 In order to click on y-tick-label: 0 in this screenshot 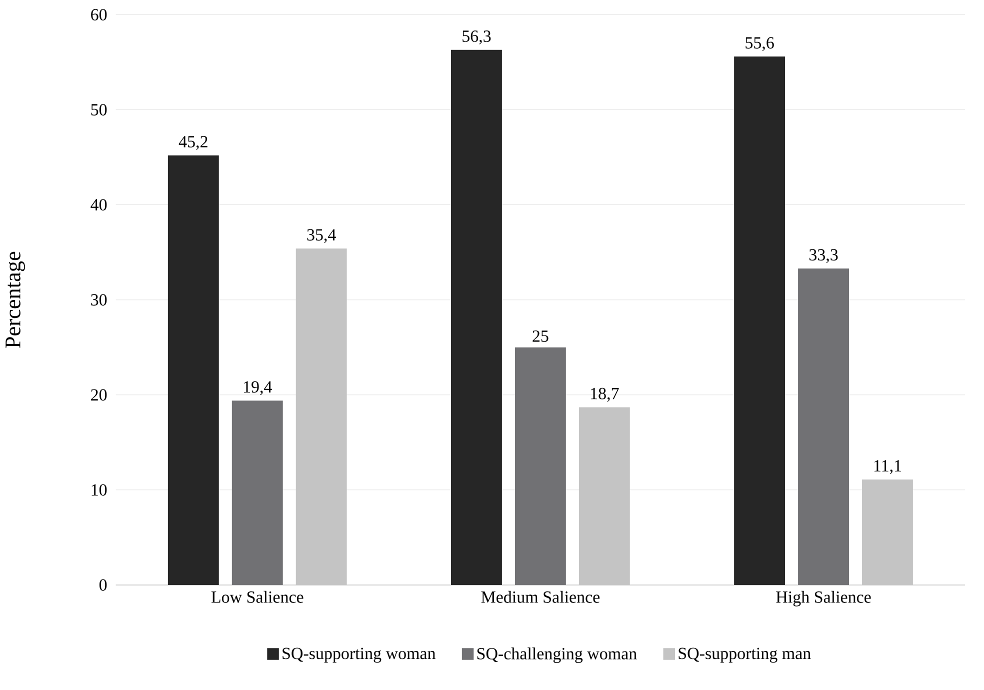, I will do `click(103, 585)`.